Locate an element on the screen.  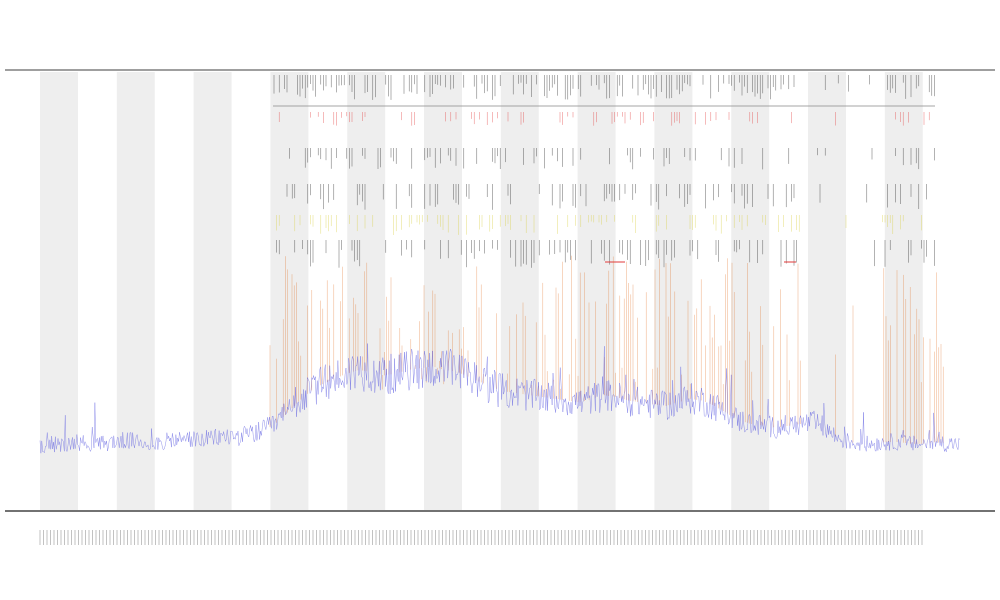
x-tick-labels is located at coordinates (481, 537).